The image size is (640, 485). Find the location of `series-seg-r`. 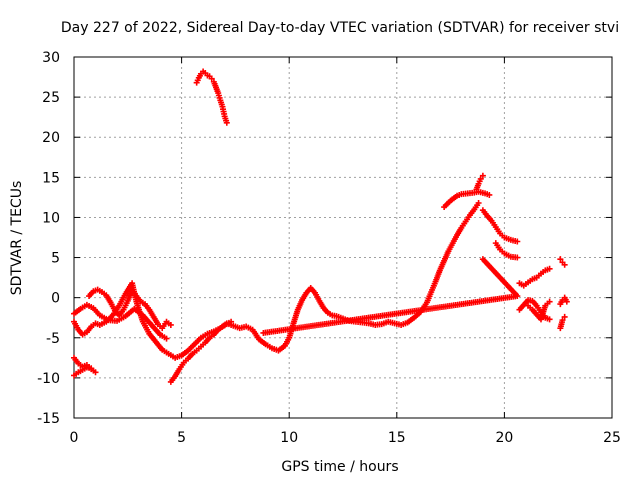

series-seg-r is located at coordinates (390, 296).